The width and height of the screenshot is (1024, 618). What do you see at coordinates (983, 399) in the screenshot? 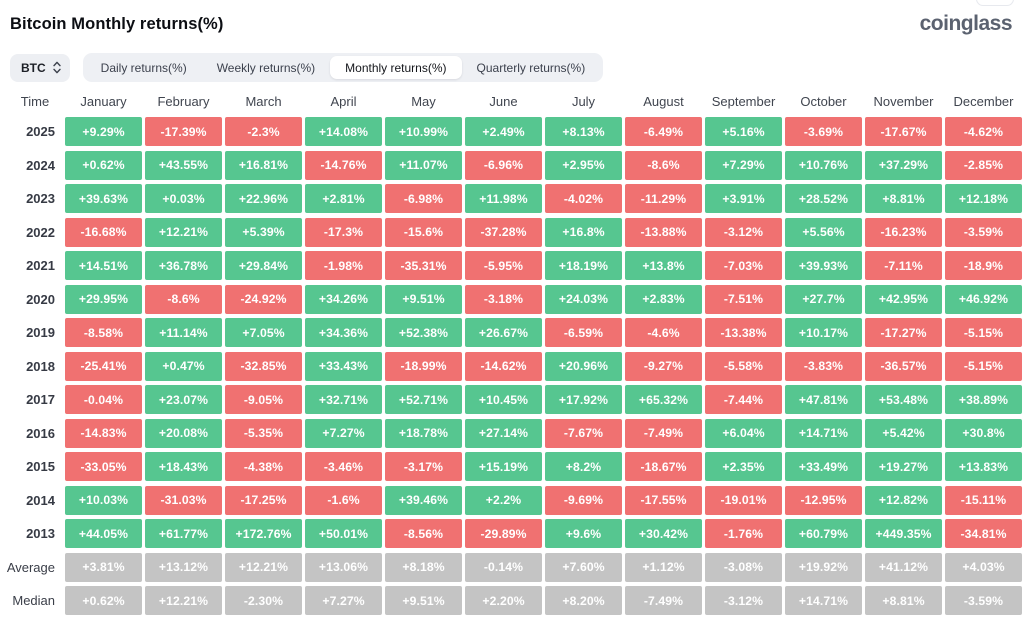
I see `return-cell: +38.89%` at bounding box center [983, 399].